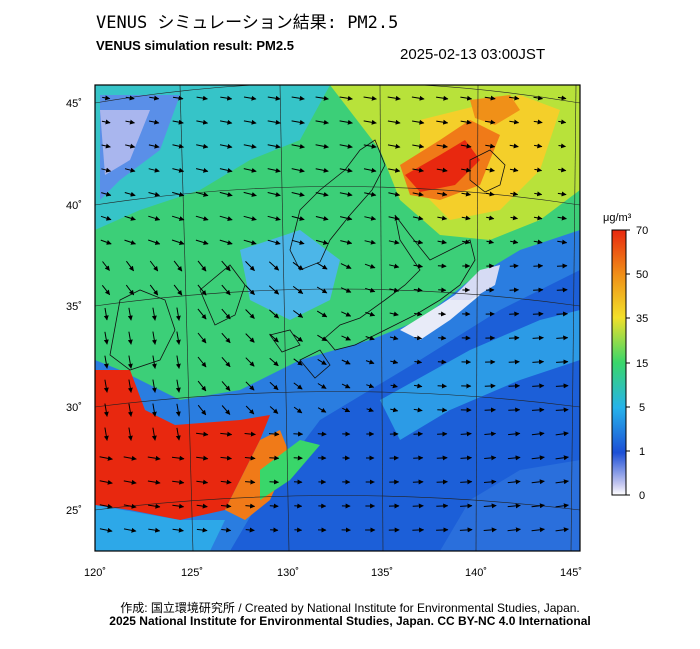 The width and height of the screenshot is (700, 649). What do you see at coordinates (617, 218) in the screenshot?
I see `colorbar-unit: μg/m³` at bounding box center [617, 218].